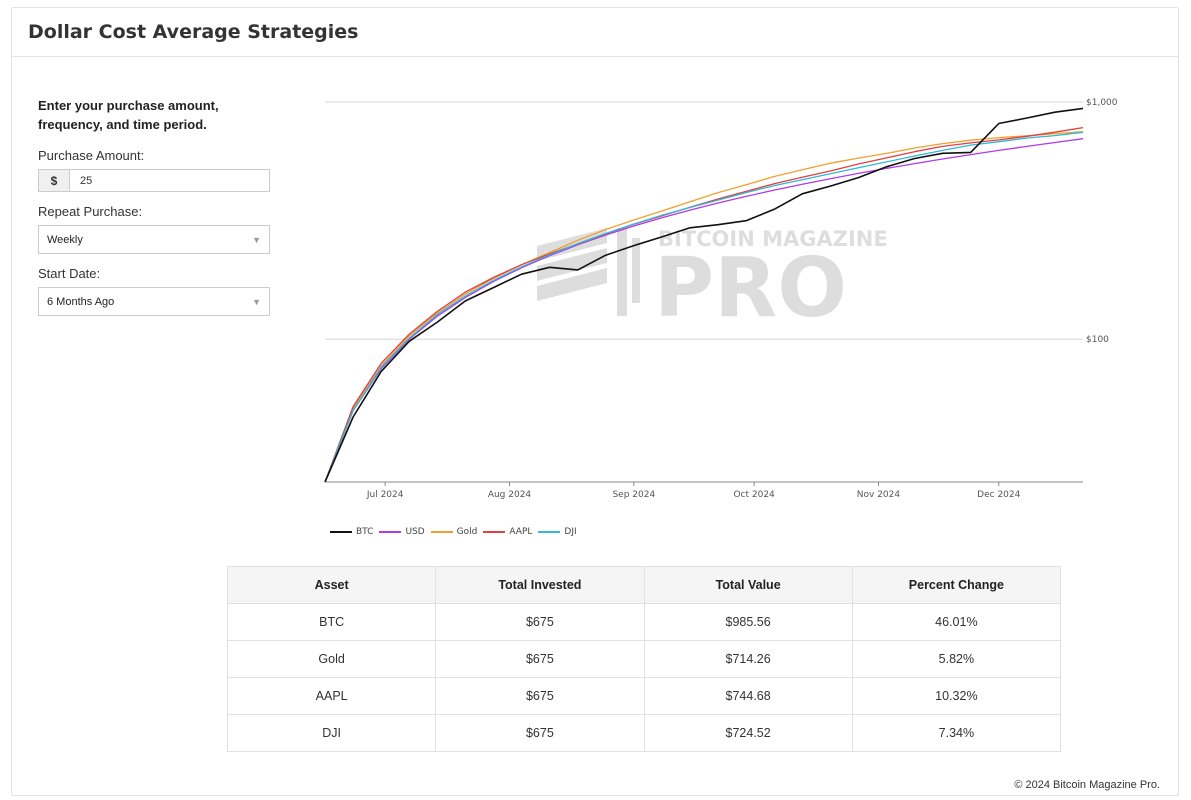 The width and height of the screenshot is (1191, 800). What do you see at coordinates (90, 211) in the screenshot?
I see `repeat-purchase-label: Repeat Purchase:` at bounding box center [90, 211].